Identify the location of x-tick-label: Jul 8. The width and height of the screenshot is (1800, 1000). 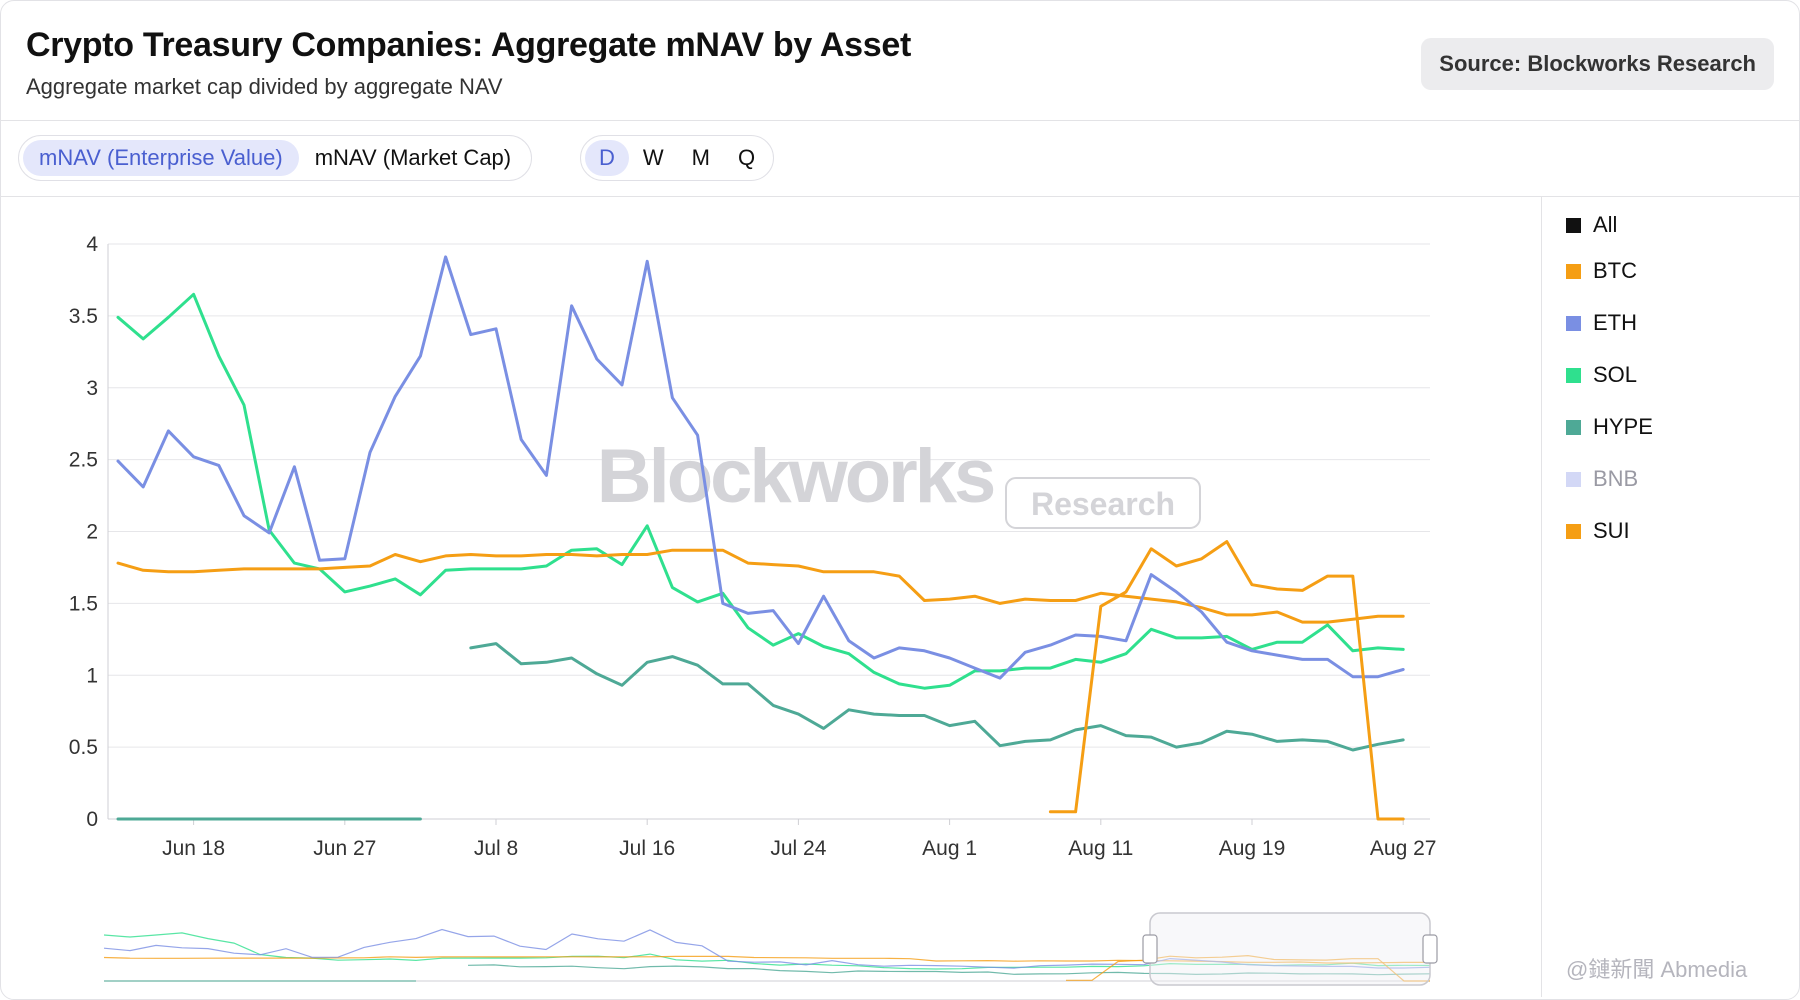
(496, 848).